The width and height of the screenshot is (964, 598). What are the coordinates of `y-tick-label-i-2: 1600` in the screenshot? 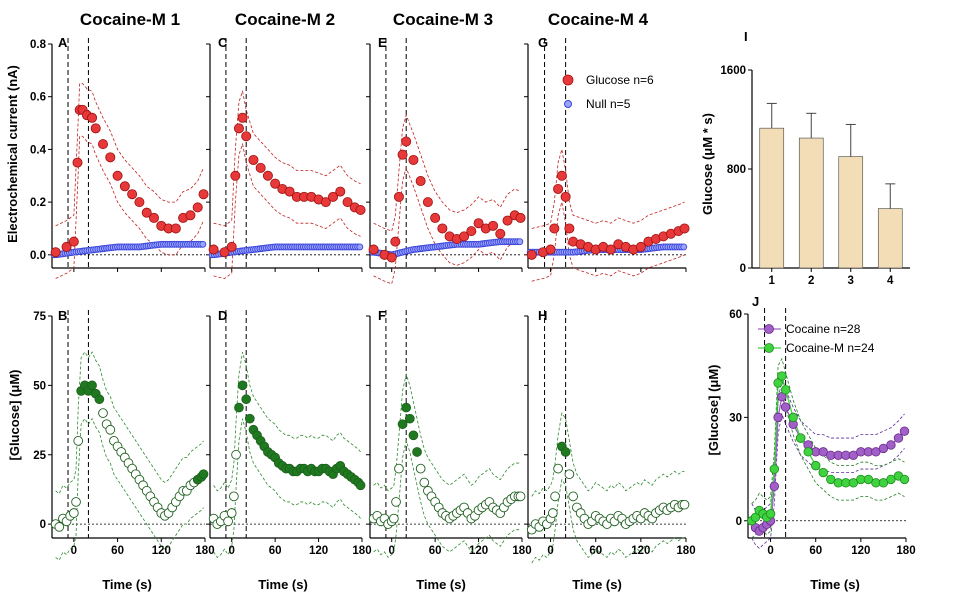 It's located at (733, 71).